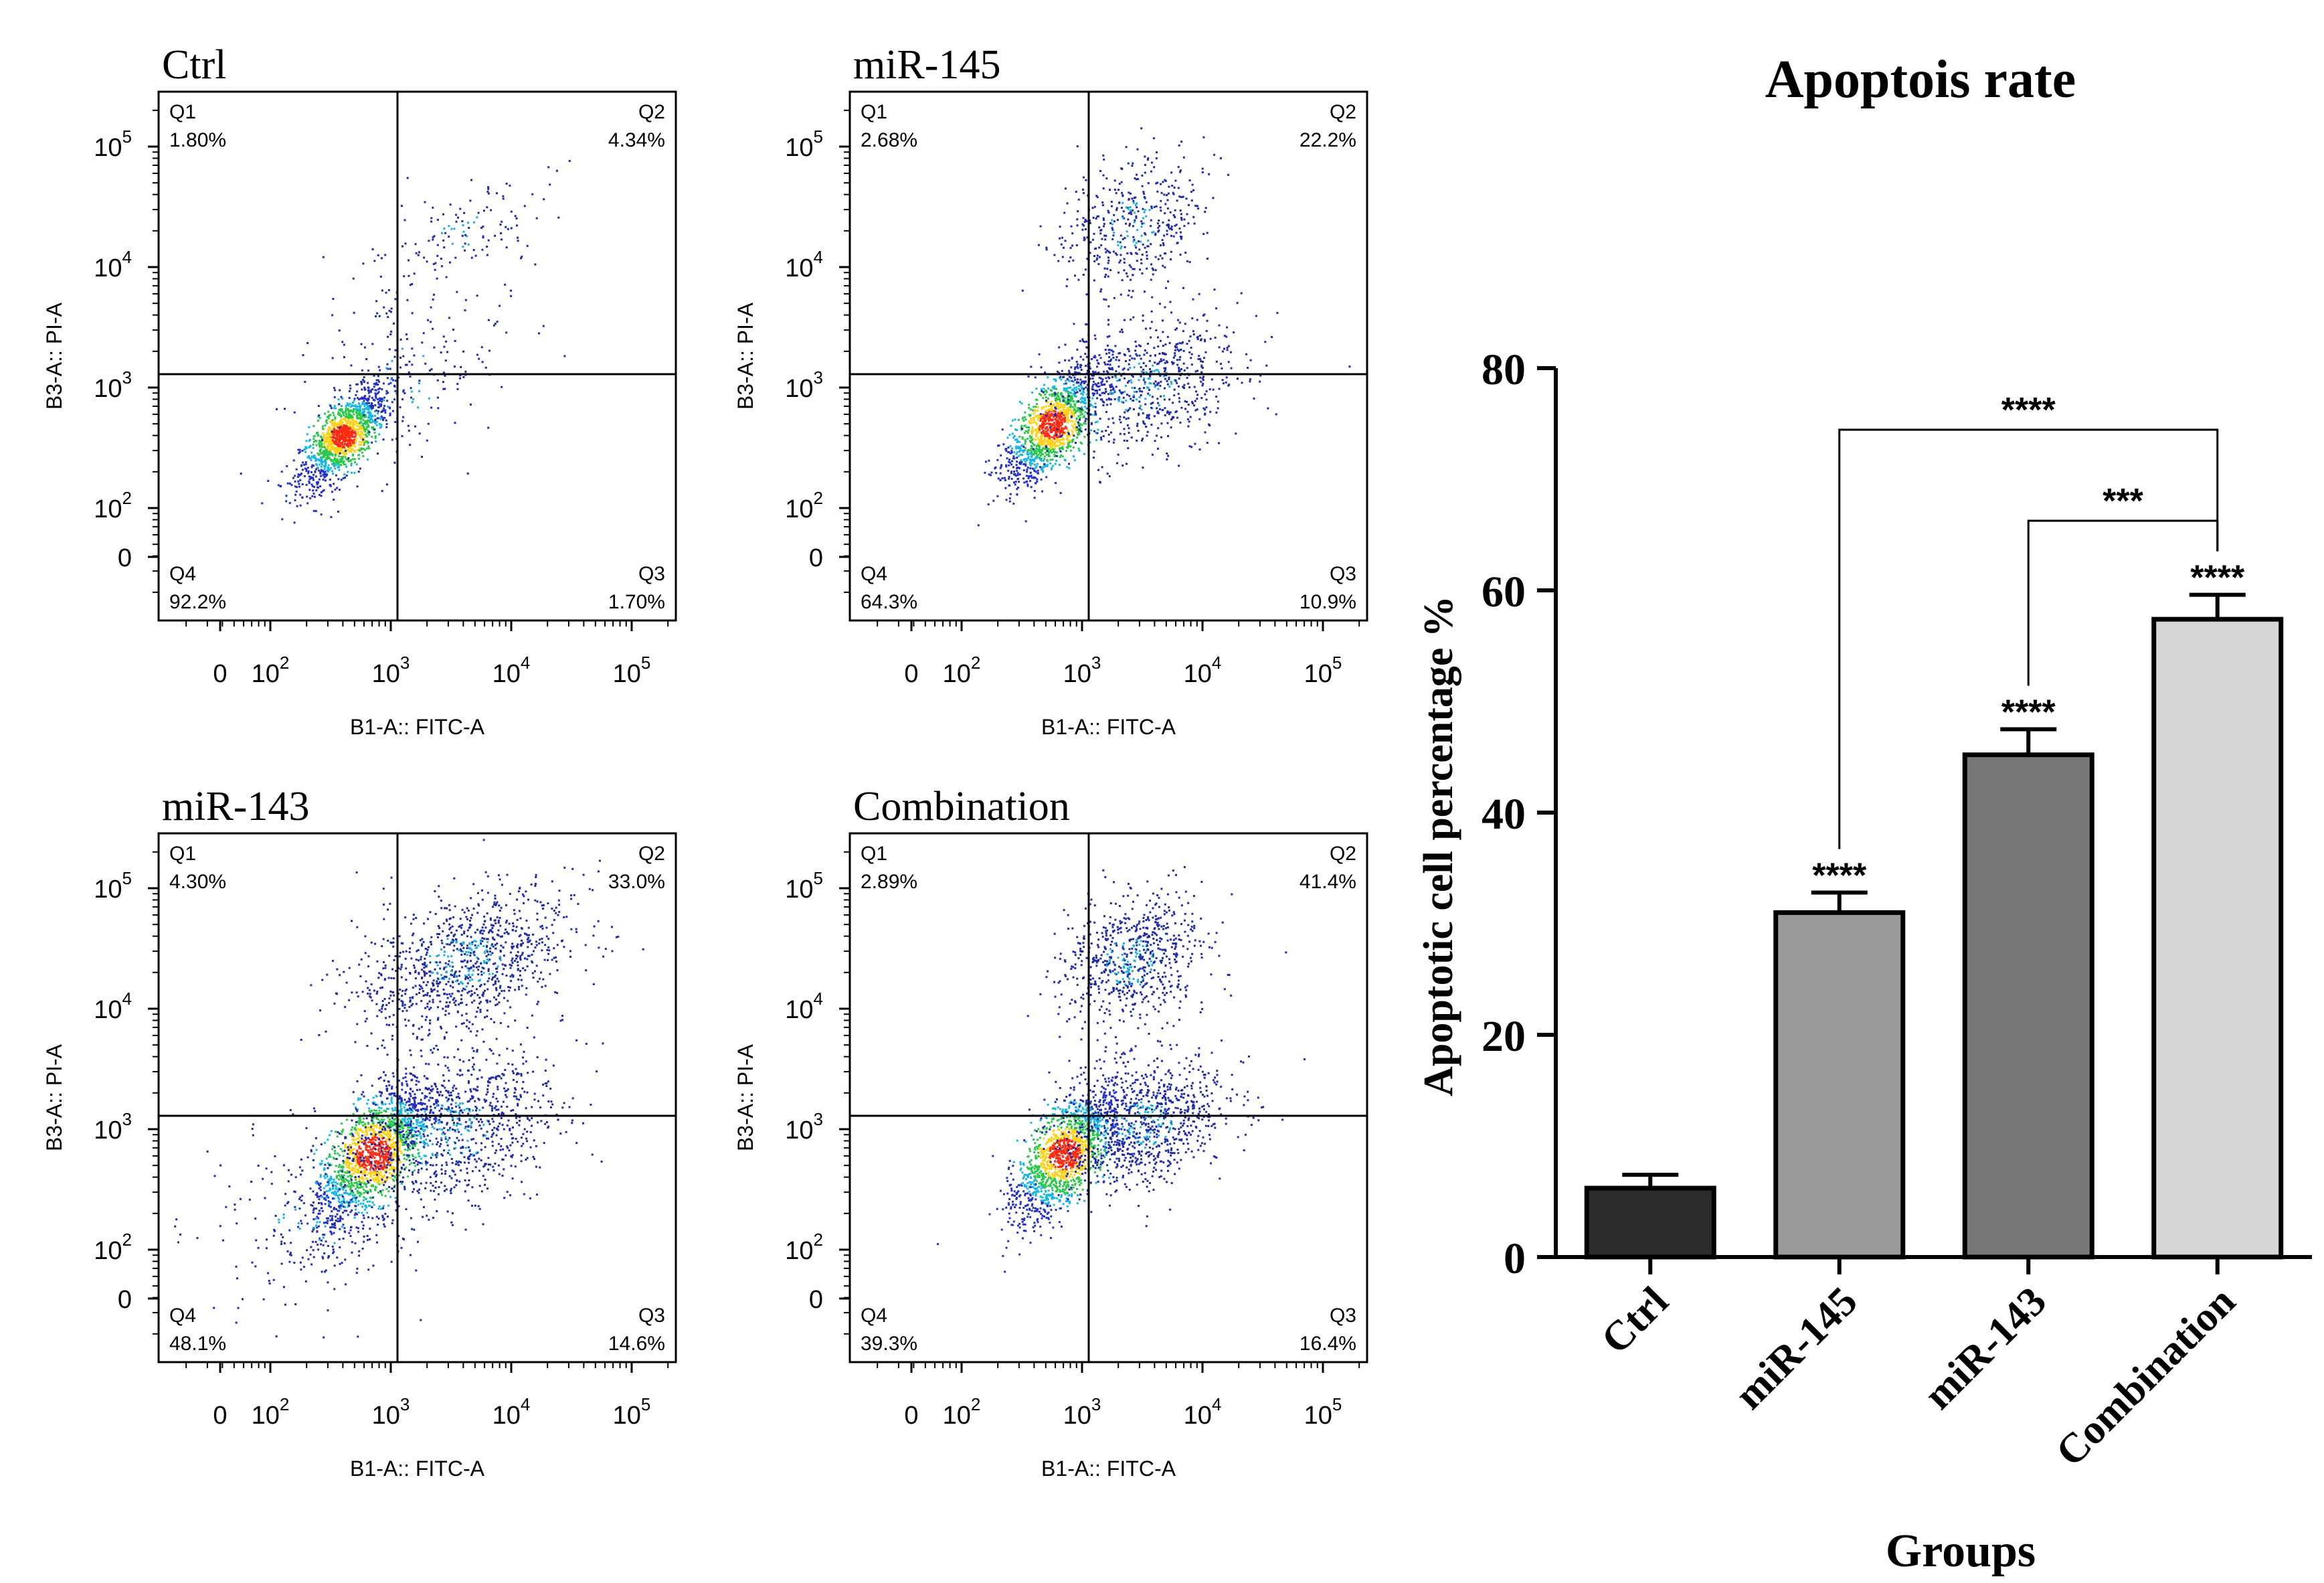  I want to click on quadrant-percentage: 4.34%, so click(636, 140).